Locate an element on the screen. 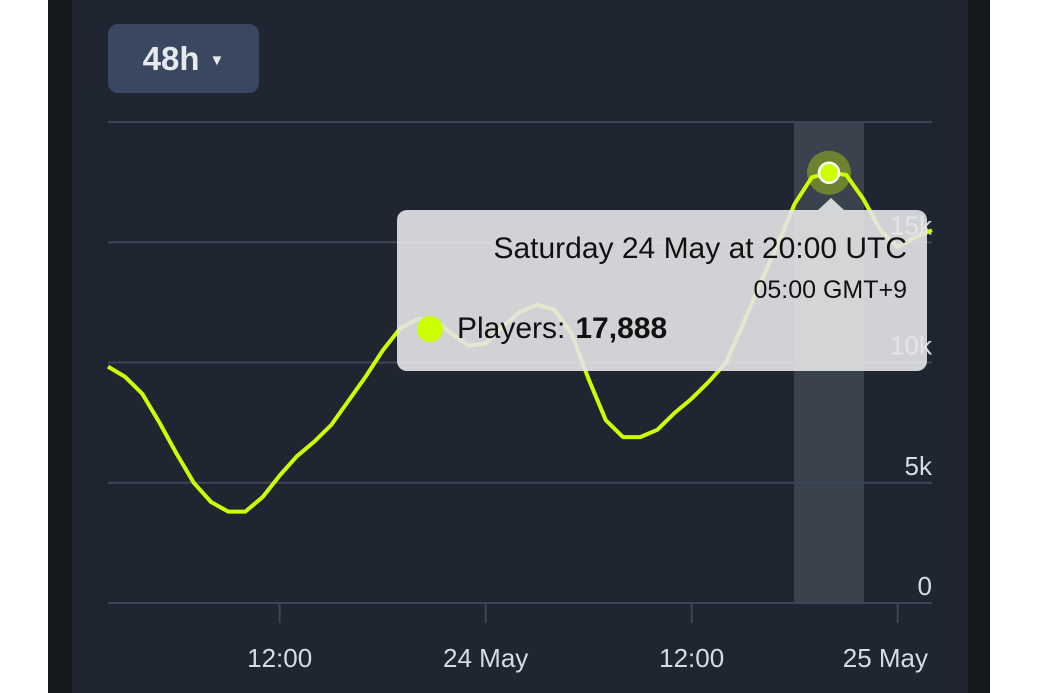 The image size is (1040, 693). tooltip-title: Saturday 24 May at 20:00 UTC is located at coordinates (700, 248).